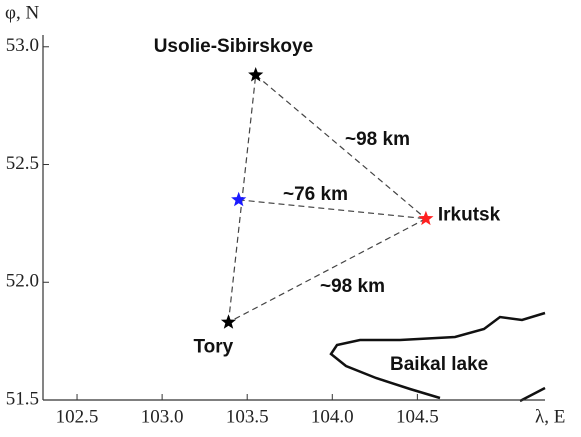  What do you see at coordinates (22, 398) in the screenshot?
I see `y-tick-label: 51.5` at bounding box center [22, 398].